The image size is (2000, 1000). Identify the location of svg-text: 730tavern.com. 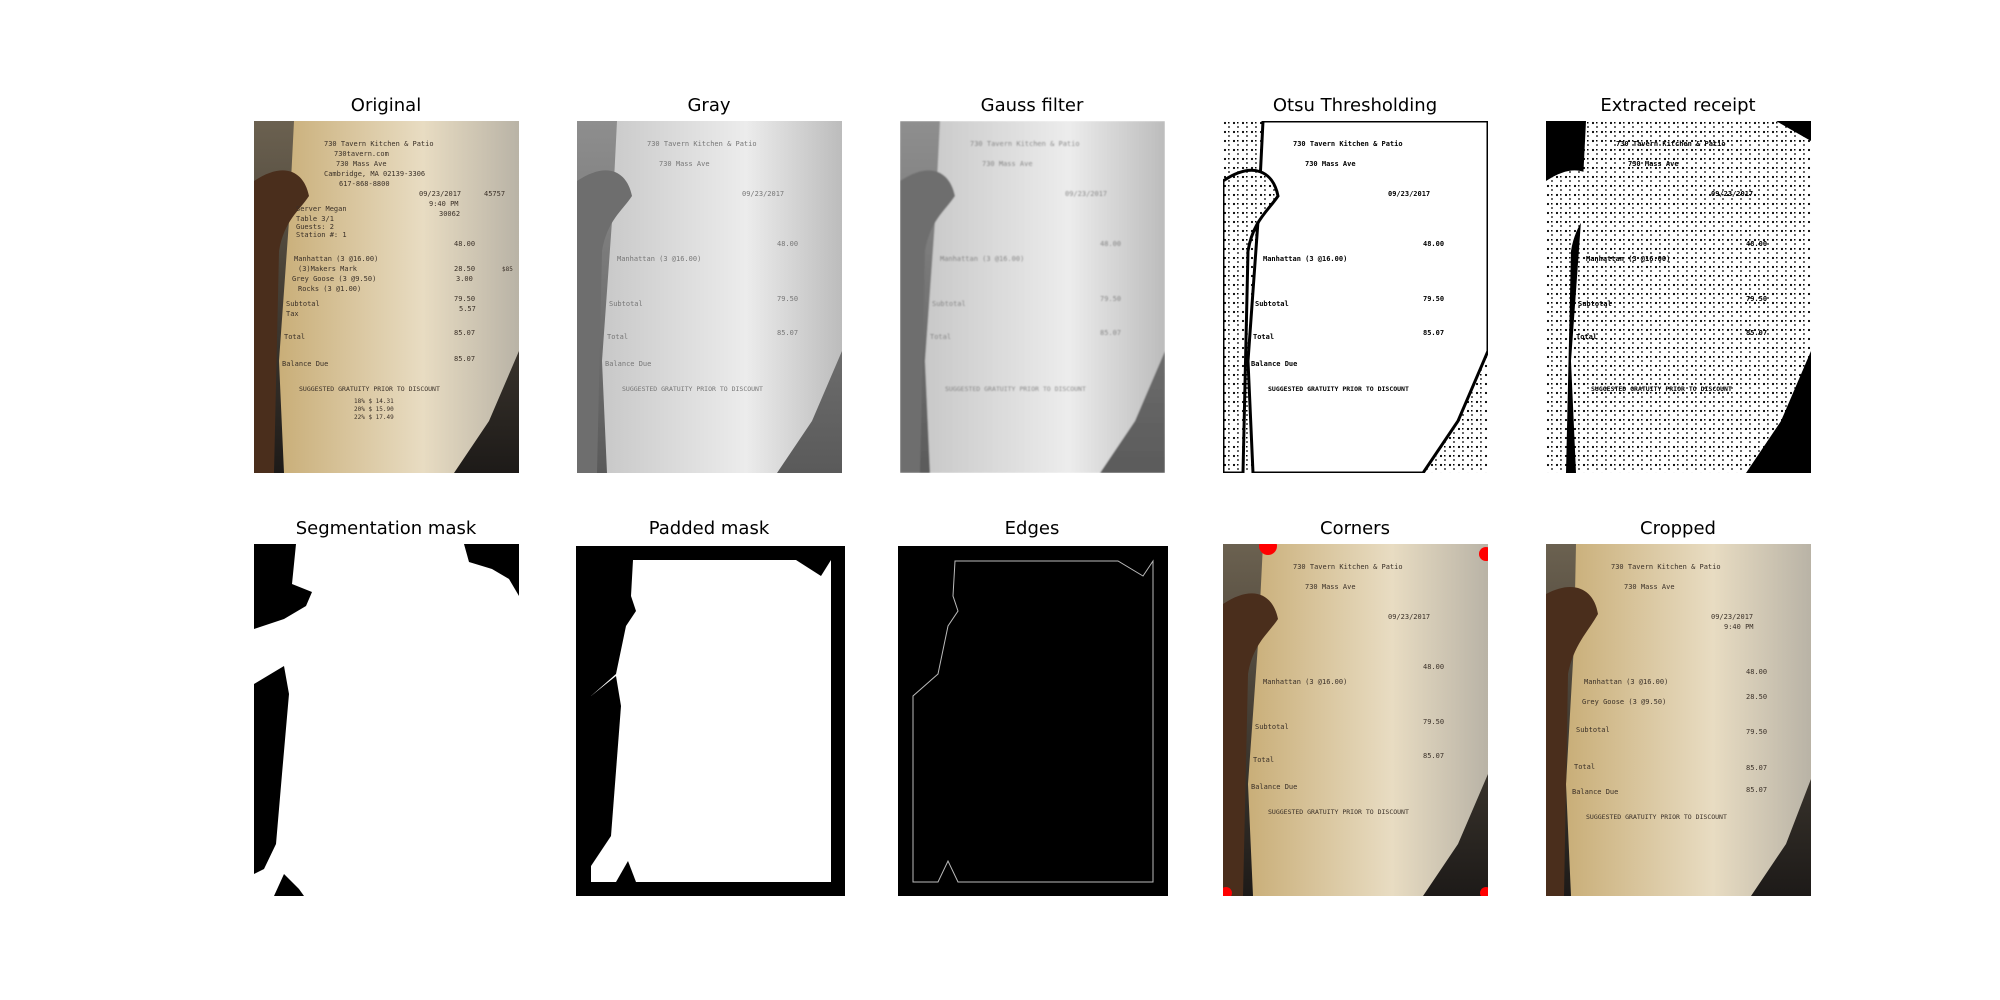
(361, 154).